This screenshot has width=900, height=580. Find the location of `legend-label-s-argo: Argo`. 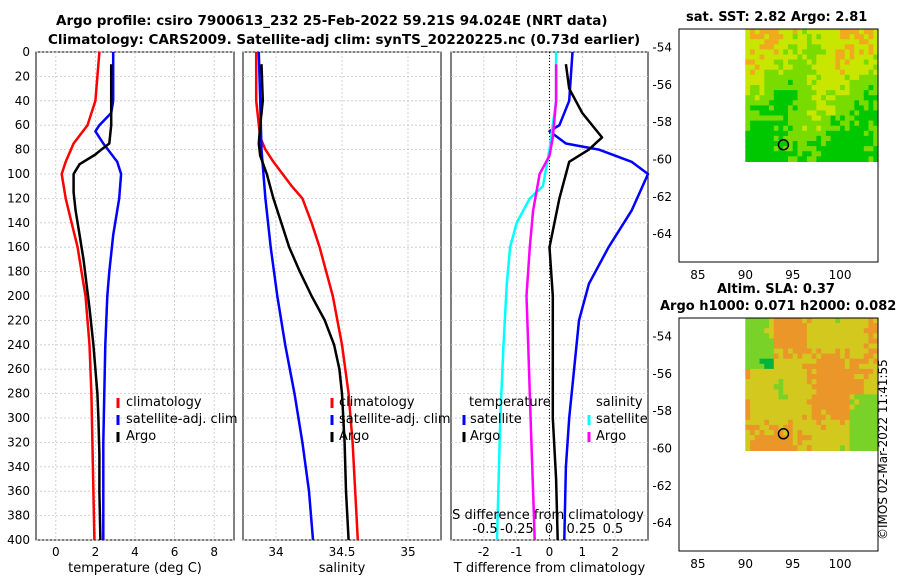

legend-label-s-argo: Argo is located at coordinates (611, 436).